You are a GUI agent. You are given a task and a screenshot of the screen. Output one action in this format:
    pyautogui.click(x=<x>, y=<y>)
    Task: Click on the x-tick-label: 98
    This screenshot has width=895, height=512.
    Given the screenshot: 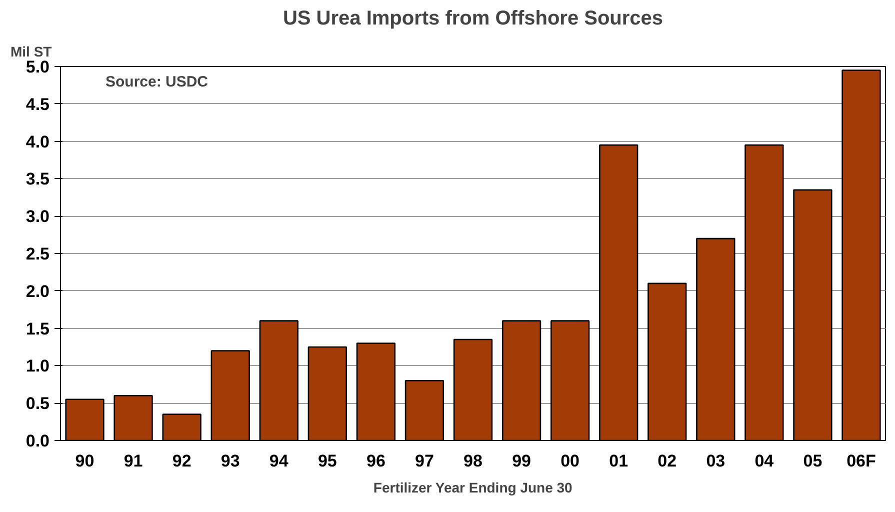 What is the action you would take?
    pyautogui.click(x=473, y=461)
    